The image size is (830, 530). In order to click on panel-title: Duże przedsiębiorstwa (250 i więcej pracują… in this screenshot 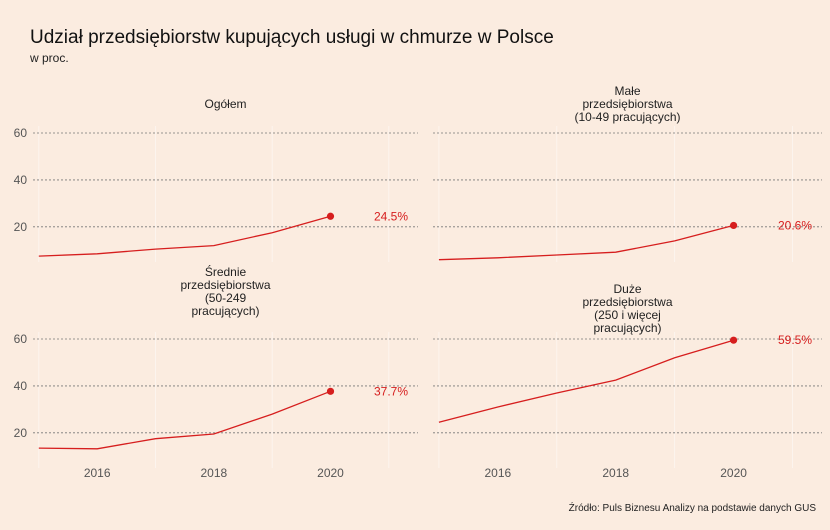, I will do `click(627, 308)`.